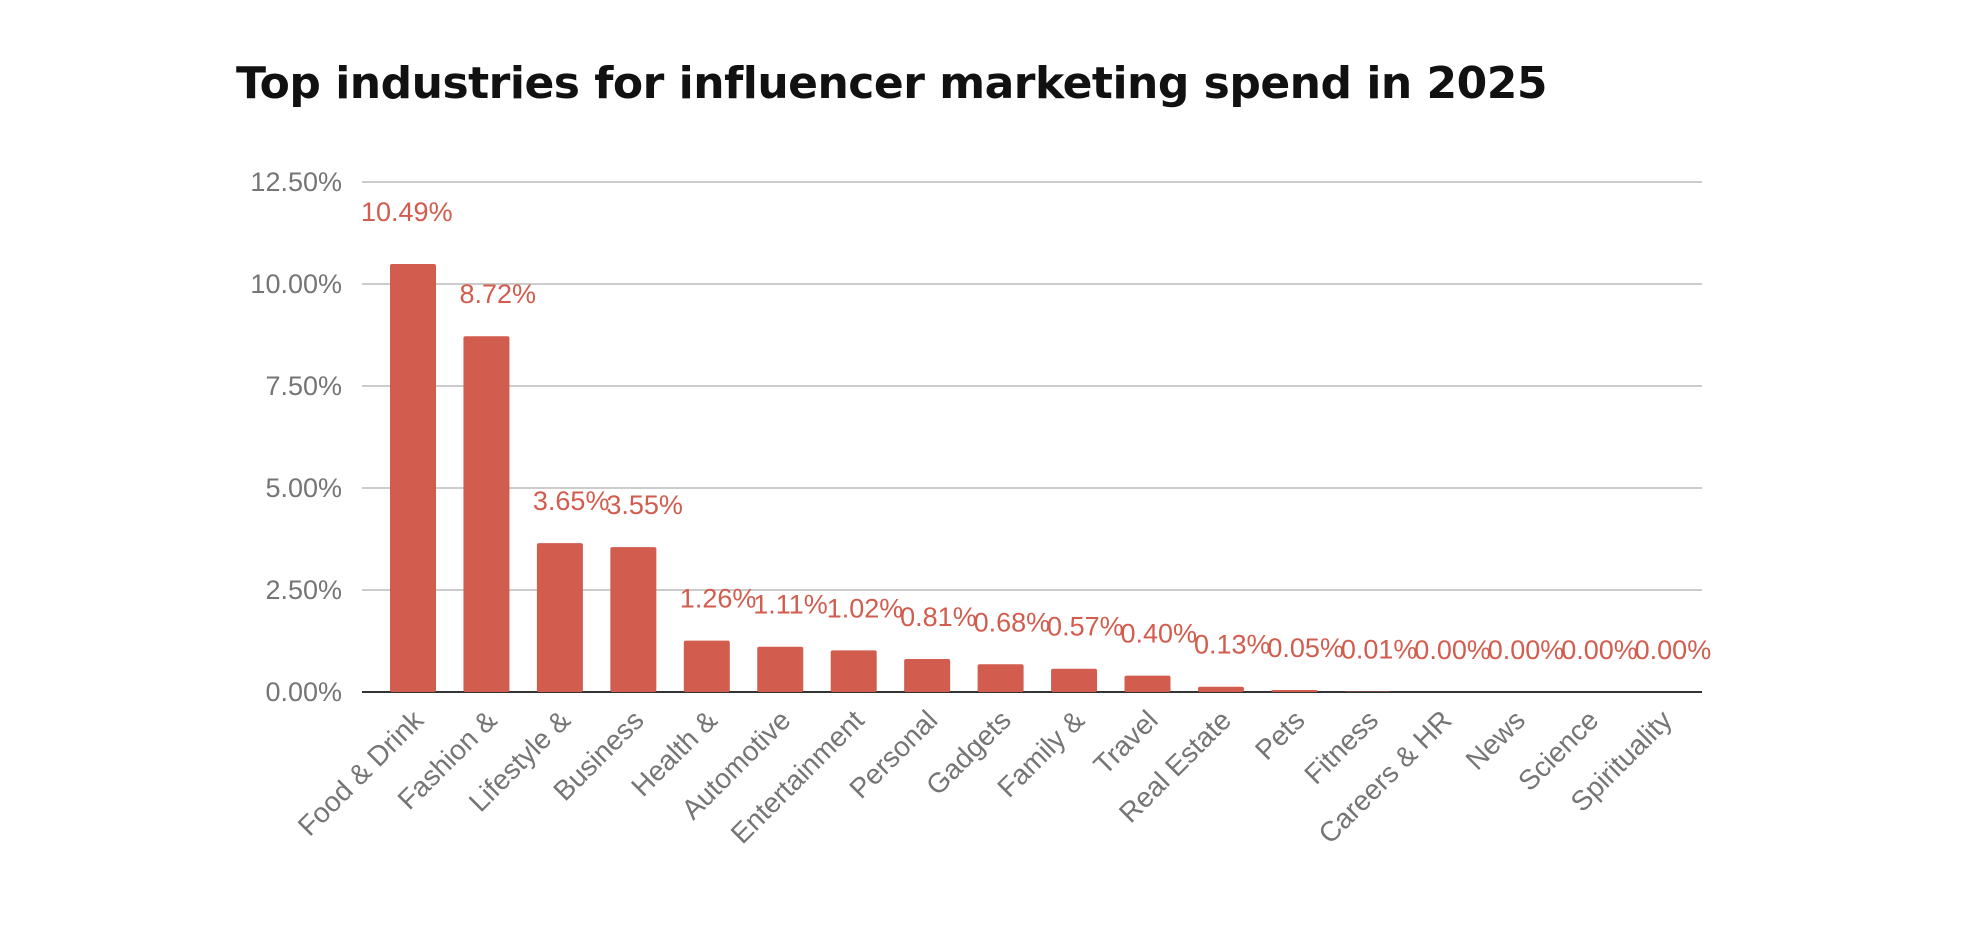 This screenshot has height=940, width=1964. What do you see at coordinates (497, 294) in the screenshot?
I see `data-label: 8.72%` at bounding box center [497, 294].